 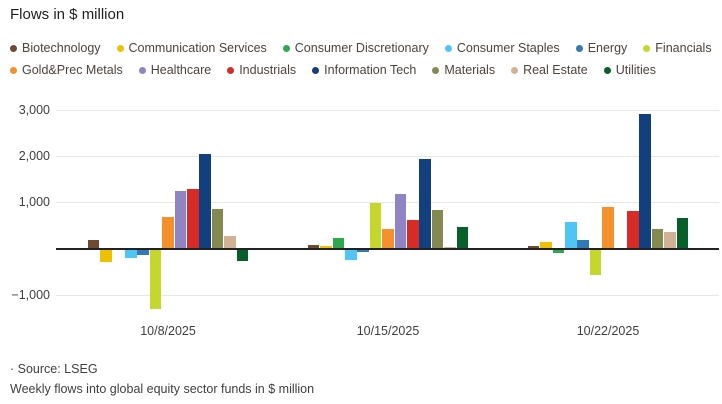 I want to click on source-note: · Source: LSEG, so click(x=54, y=369).